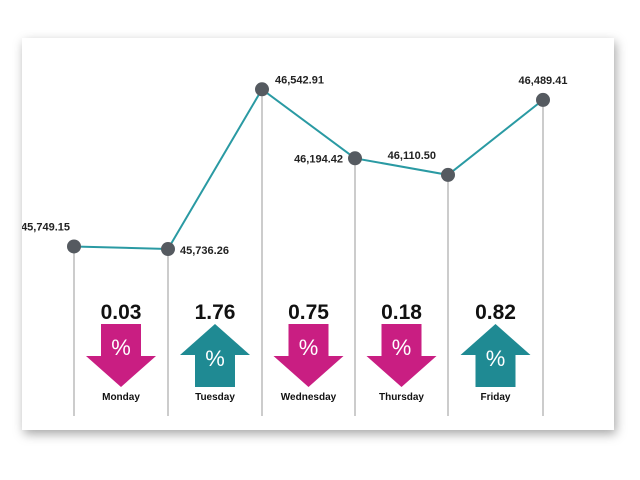  I want to click on change-percent-thursday: 0.18, so click(401, 312).